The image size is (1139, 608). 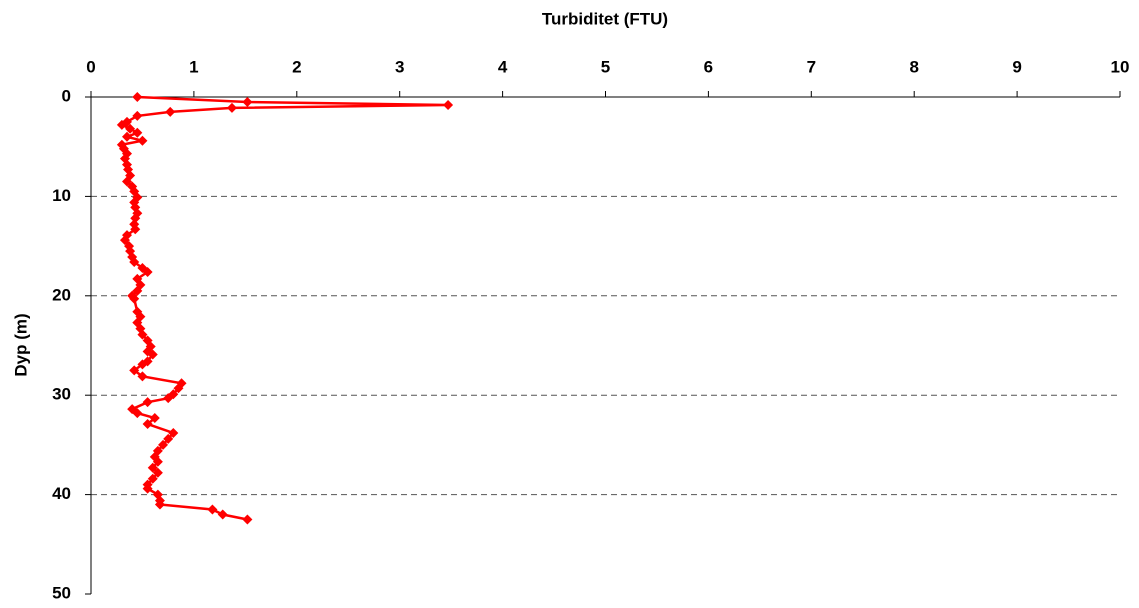 What do you see at coordinates (61, 592) in the screenshot?
I see `y-tick-label: 50` at bounding box center [61, 592].